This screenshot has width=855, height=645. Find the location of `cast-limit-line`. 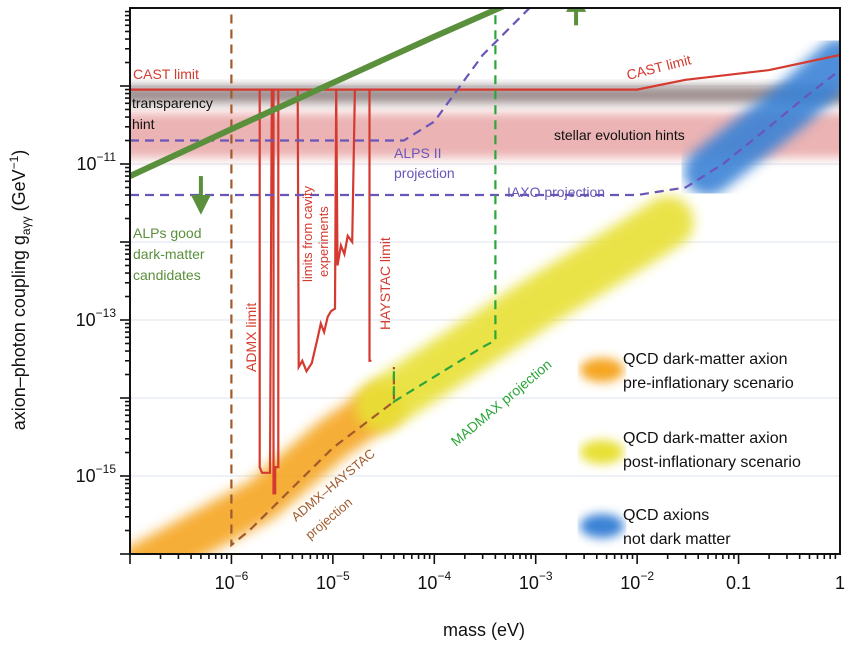

cast-limit-line is located at coordinates (485, 72).